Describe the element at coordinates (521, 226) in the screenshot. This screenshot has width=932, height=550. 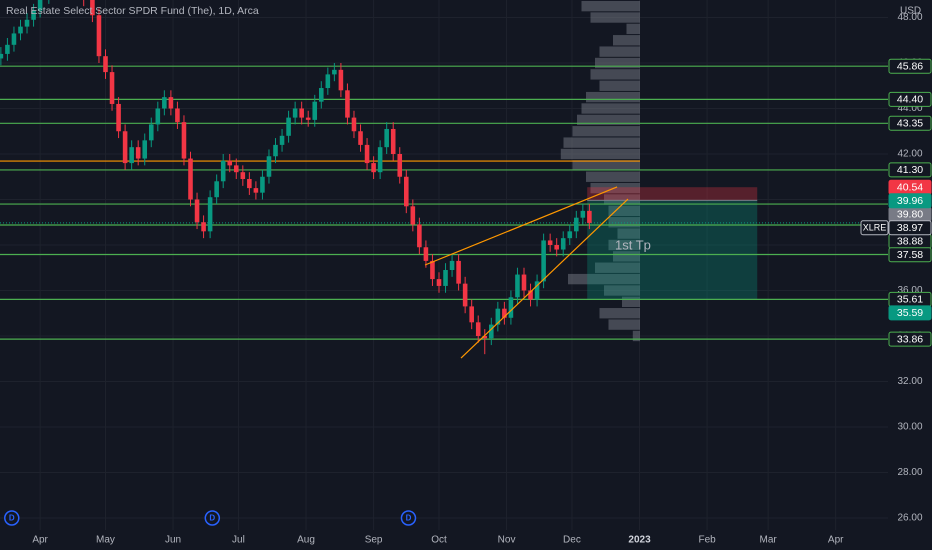
I see `trendline` at that location.